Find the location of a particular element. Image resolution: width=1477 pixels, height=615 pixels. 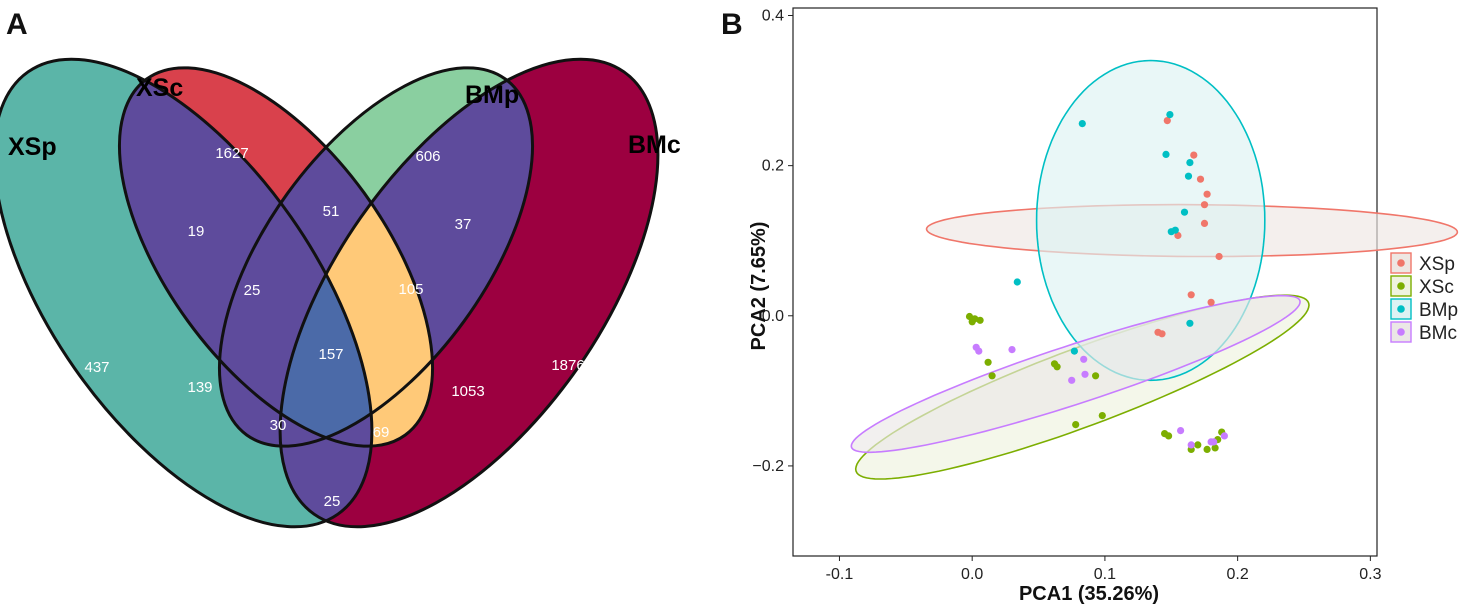

legend-marker-bmc is located at coordinates (1401, 332).